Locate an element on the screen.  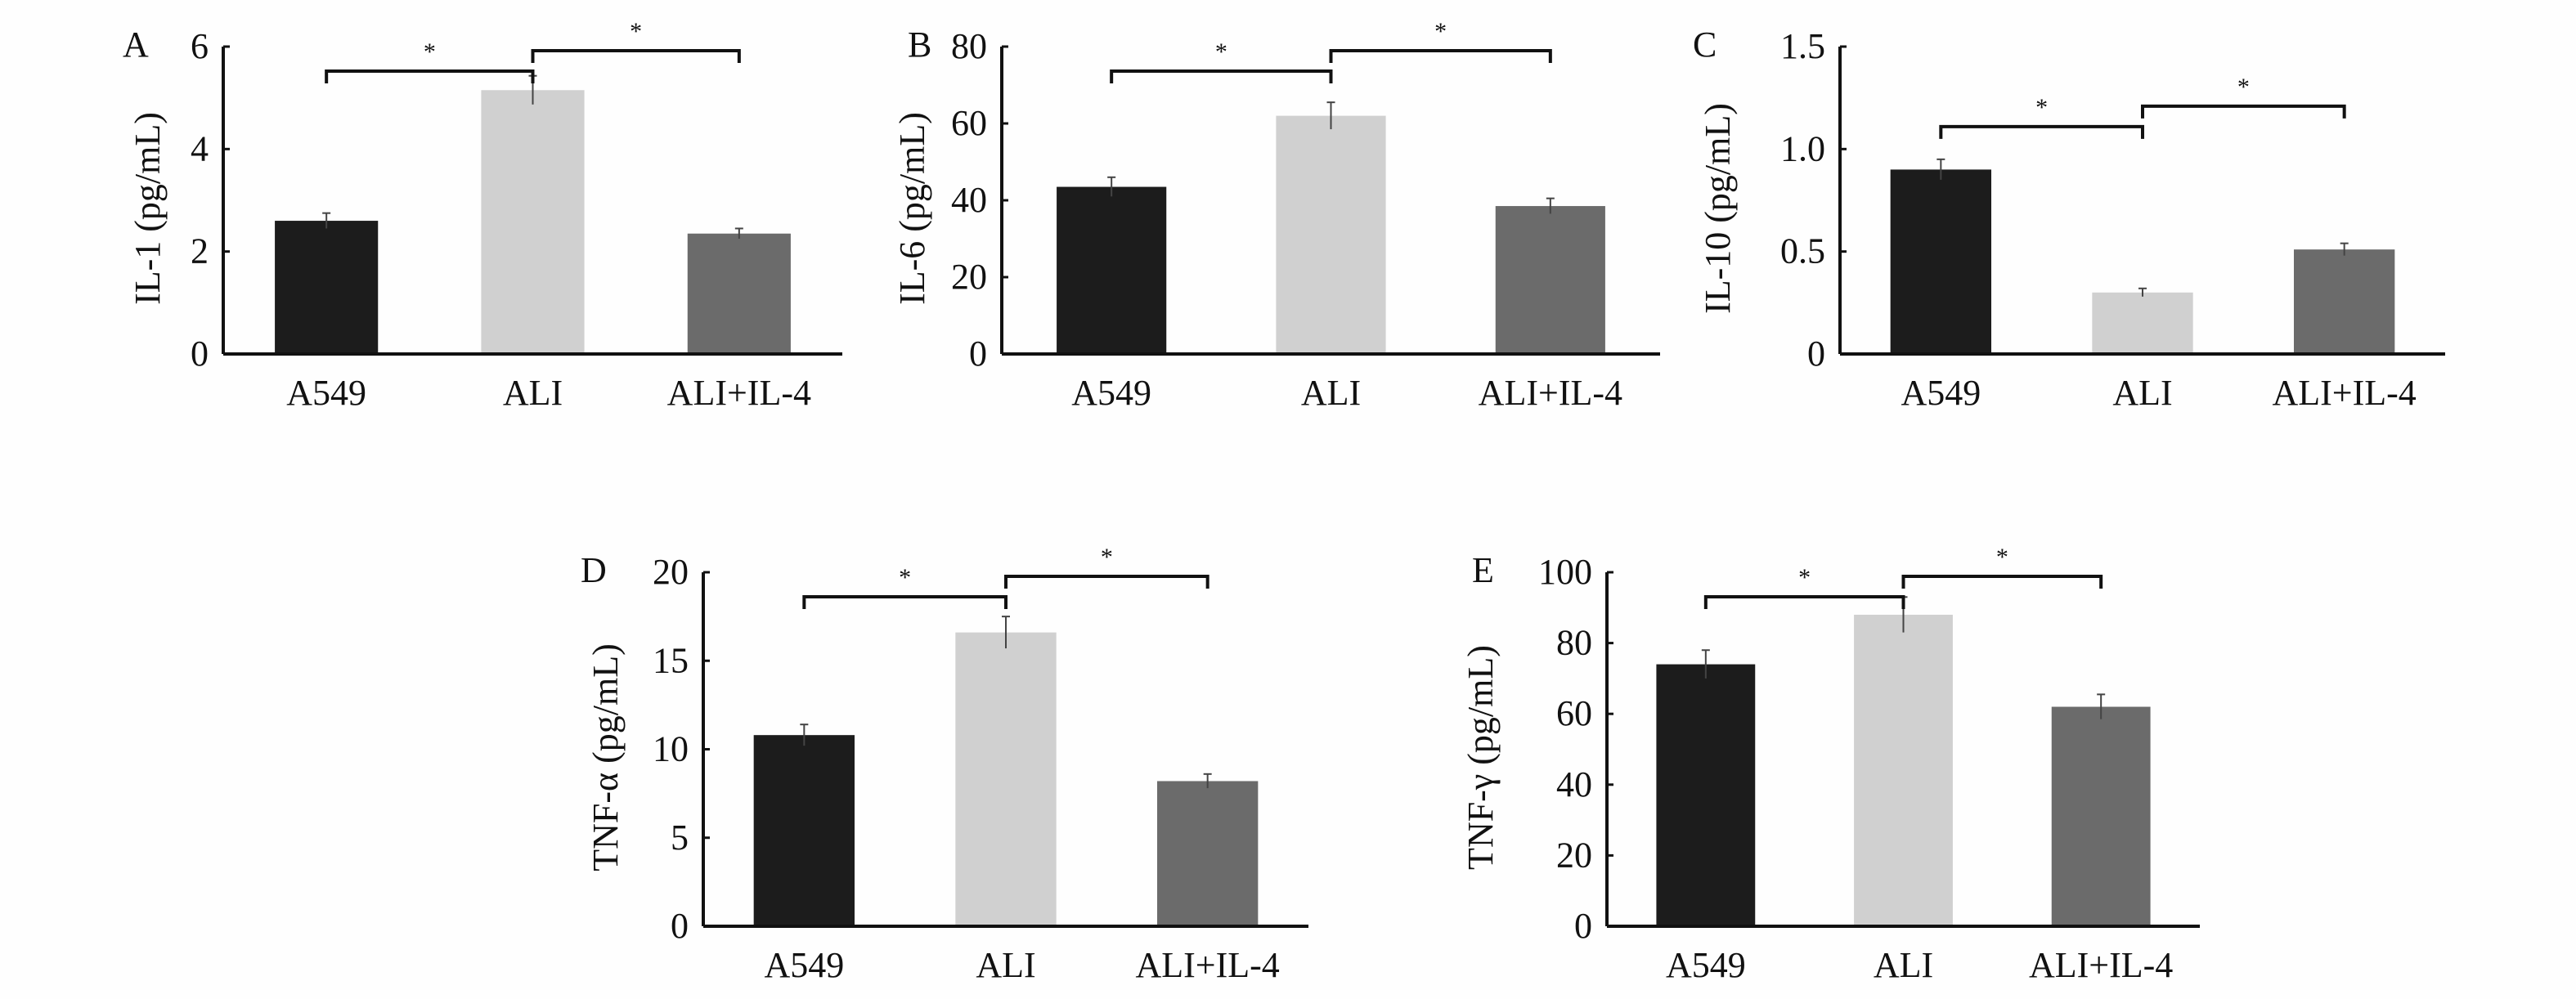
panel-a: A IL-1 (pg/mL) A549 ALI ALI+IL-4 0 2 4 6 * * is located at coordinates (483, 216).